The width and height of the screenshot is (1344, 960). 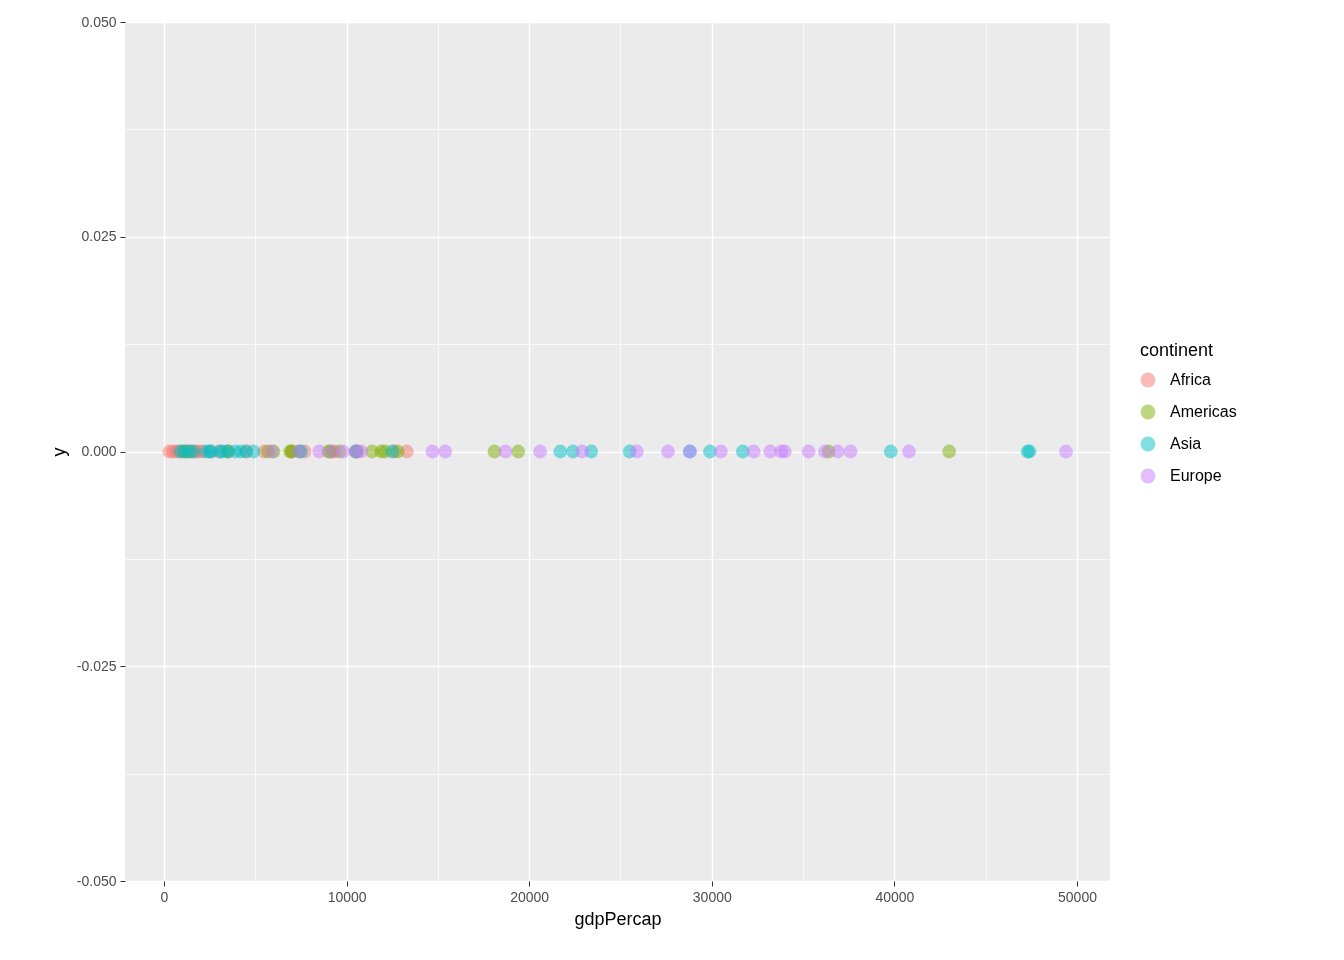 I want to click on y-axis-title: y, so click(x=58, y=452).